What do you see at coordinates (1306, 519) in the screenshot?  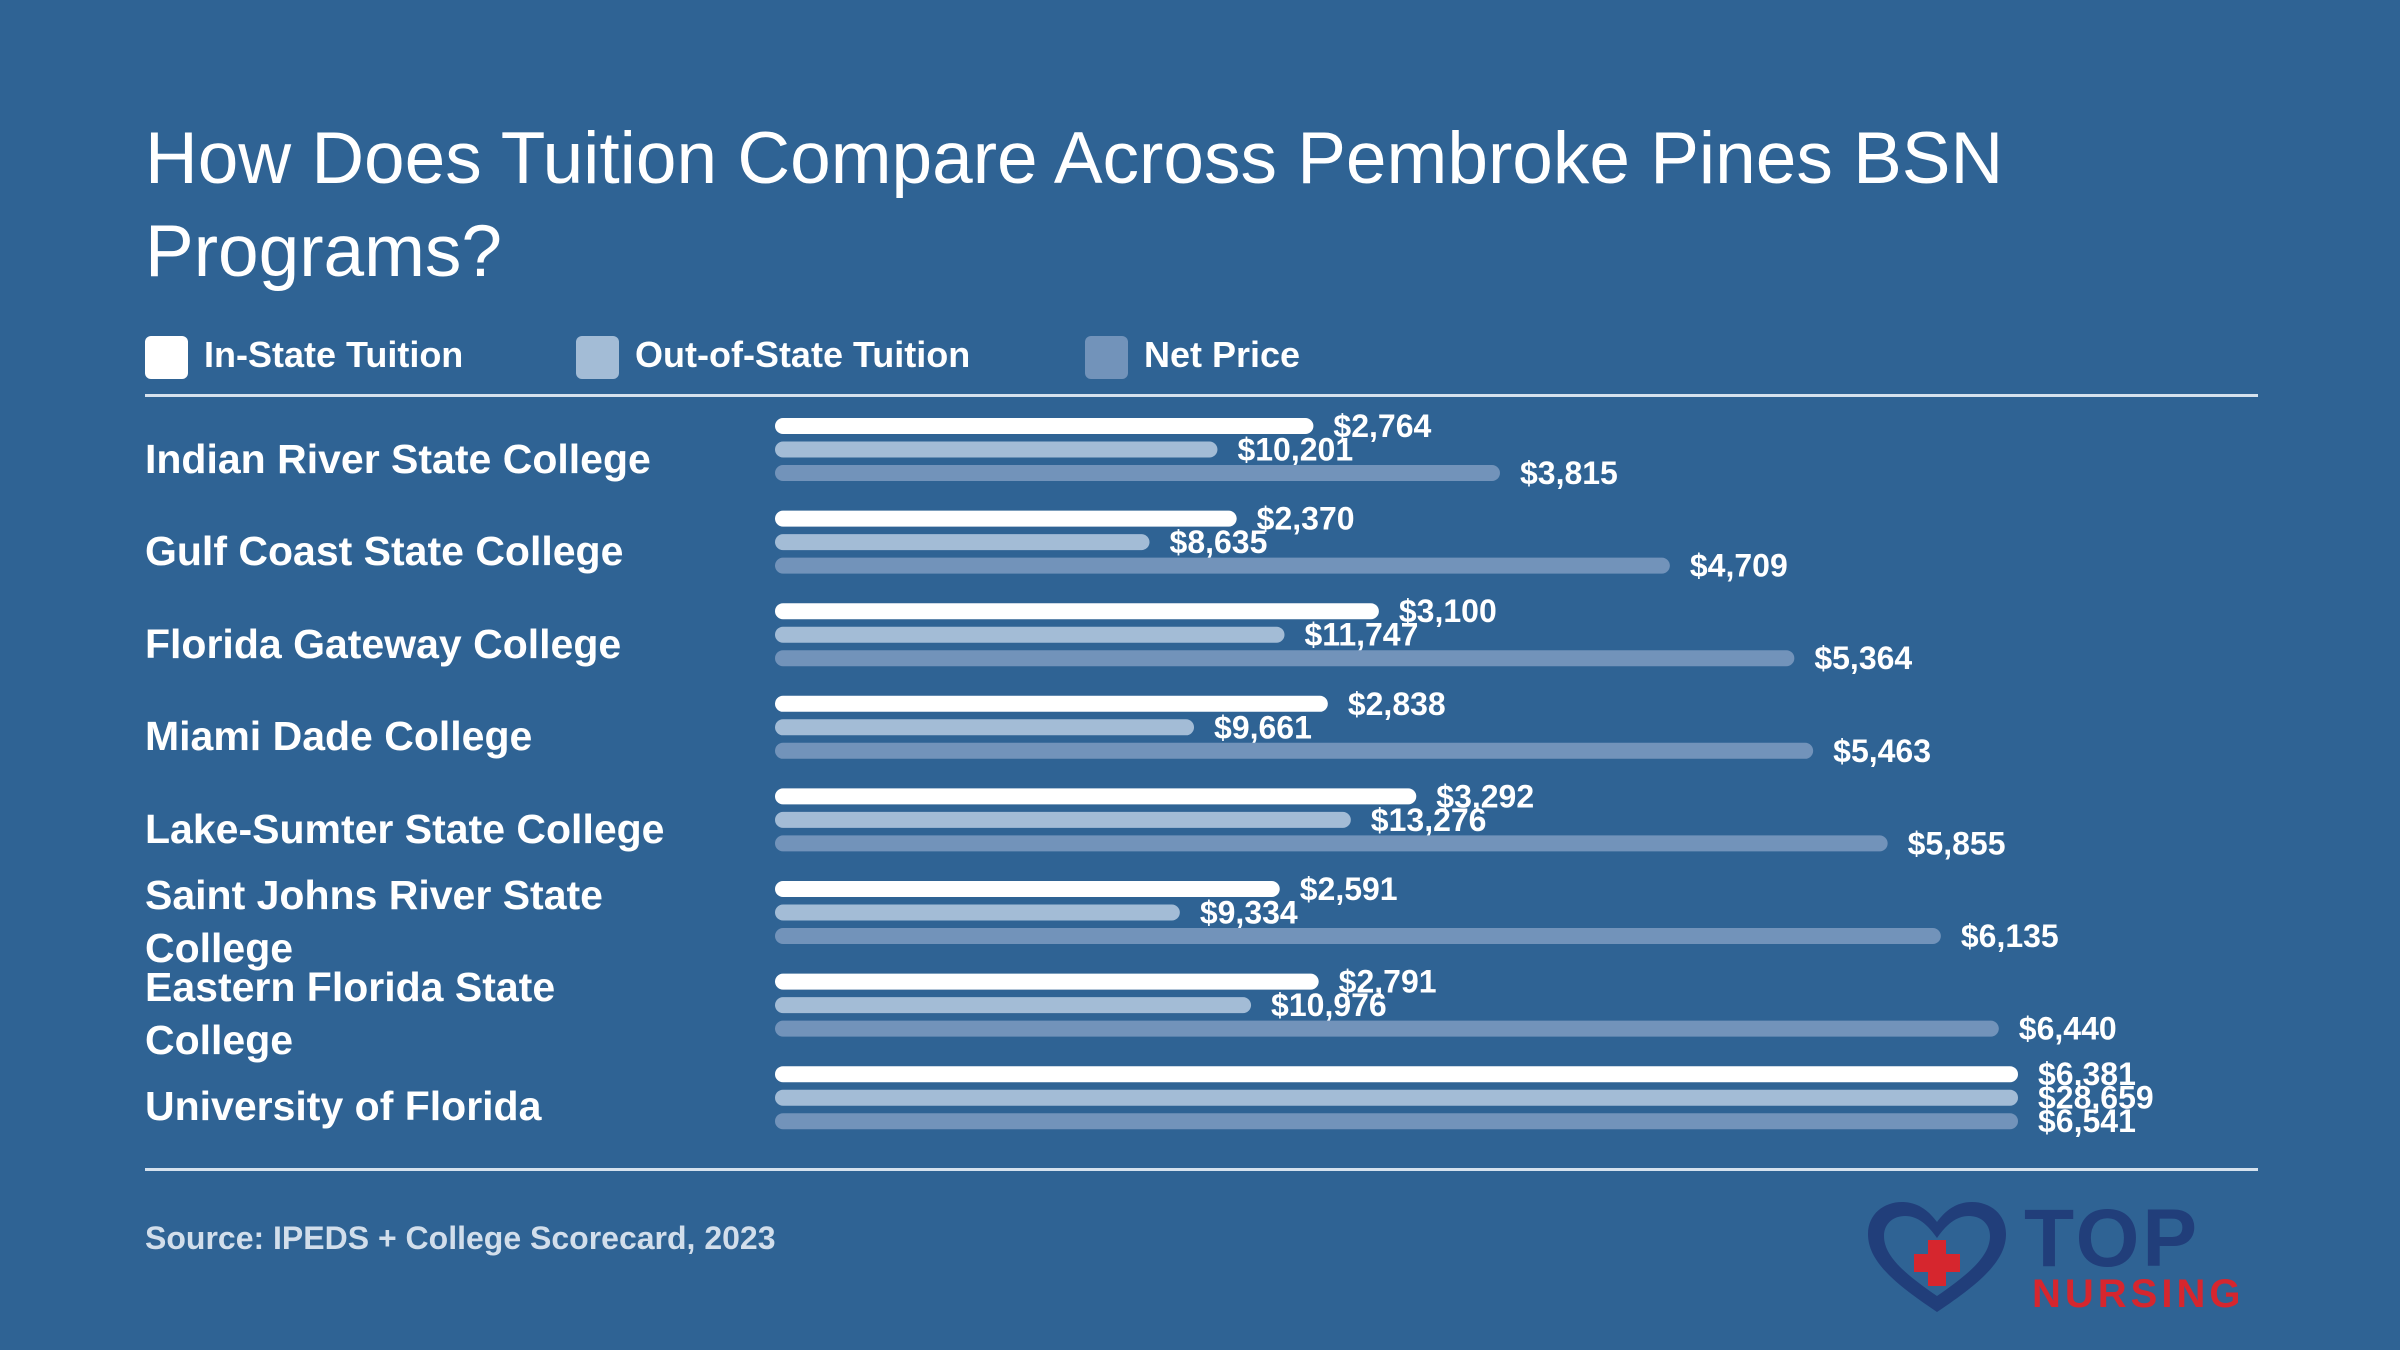 I see `data-label-in-state: $2,370` at bounding box center [1306, 519].